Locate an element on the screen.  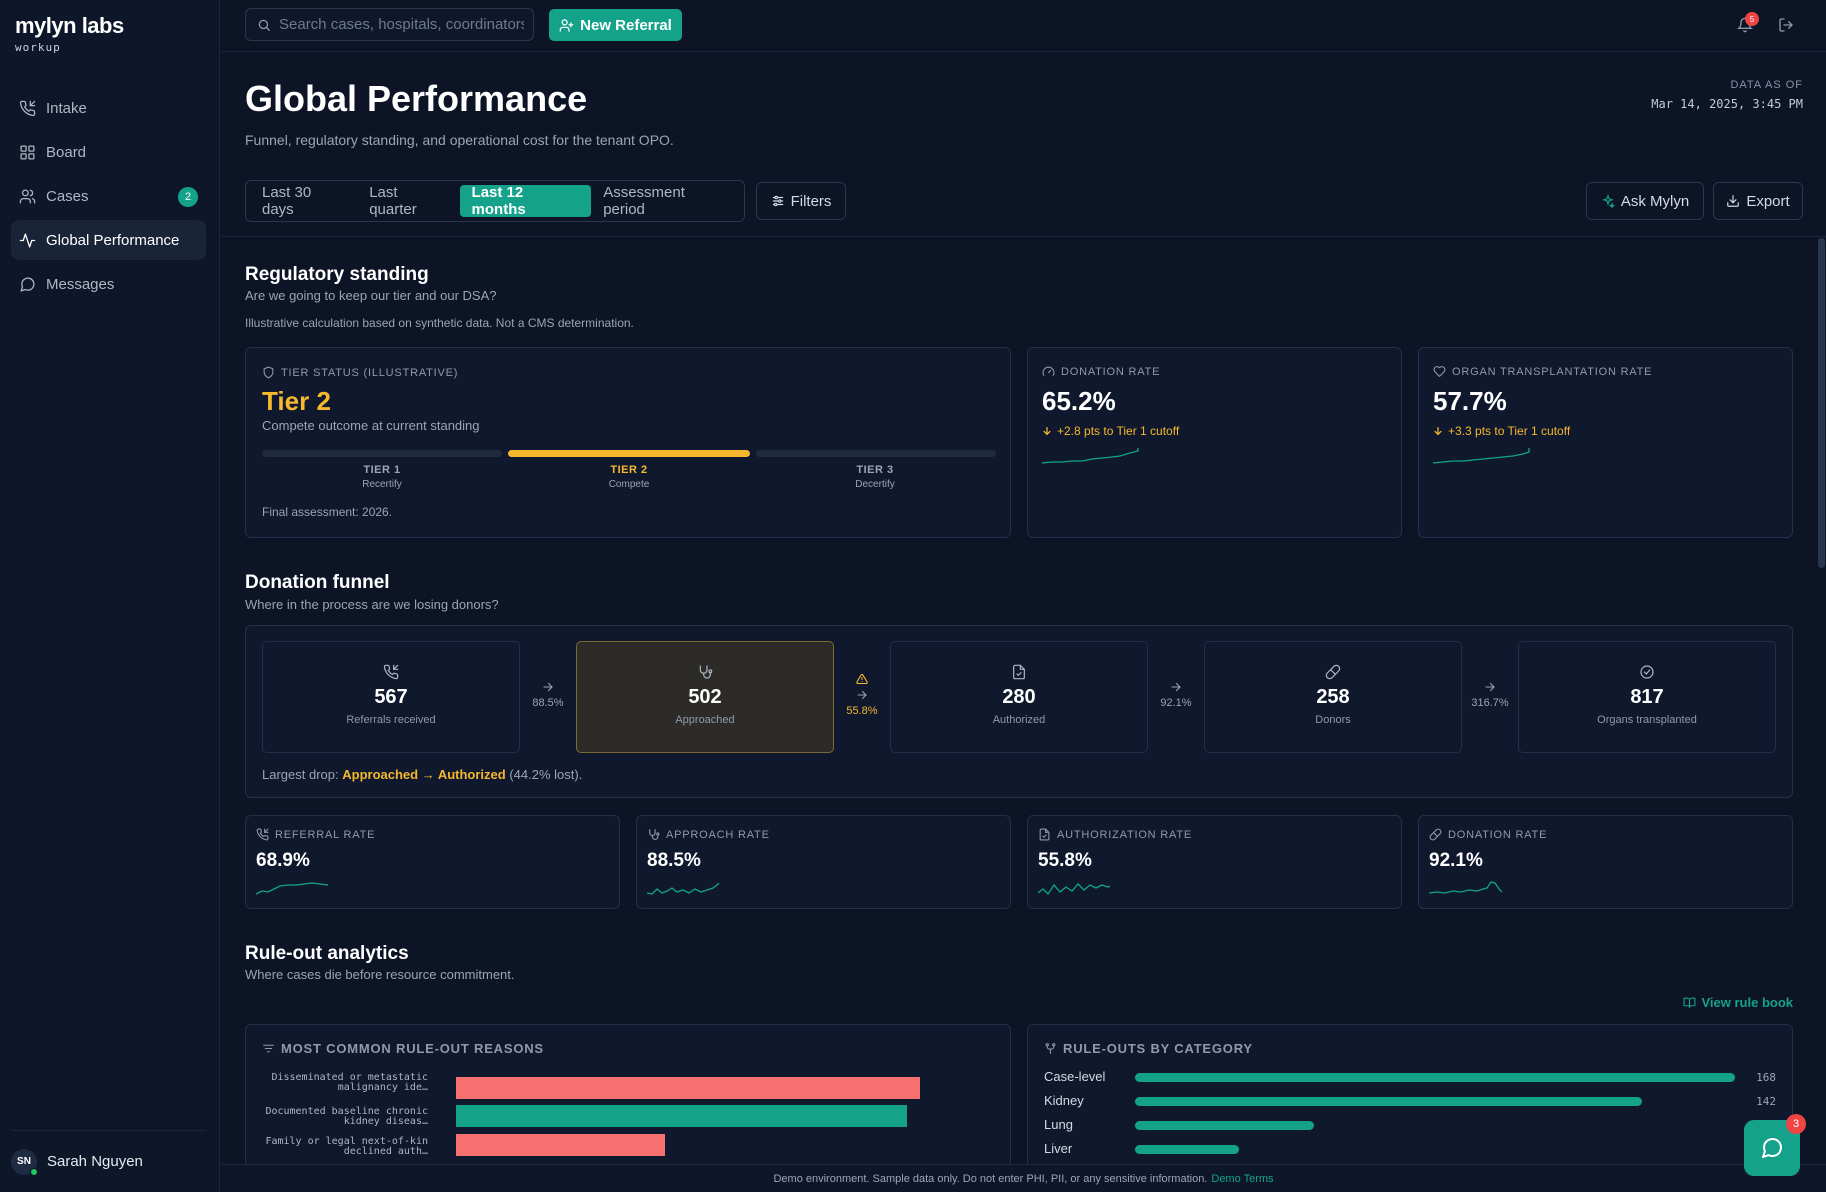
logo-text: mylyn labs is located at coordinates (69, 25).